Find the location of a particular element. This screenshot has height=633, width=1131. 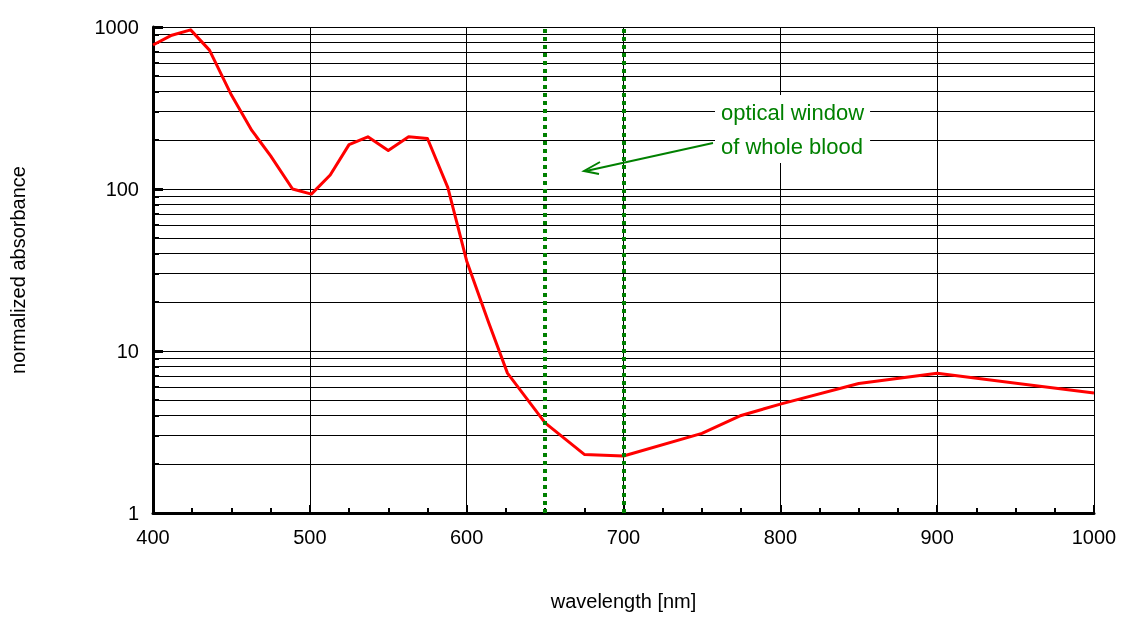

y-axis-title: normalized absorbance is located at coordinates (18, 270).